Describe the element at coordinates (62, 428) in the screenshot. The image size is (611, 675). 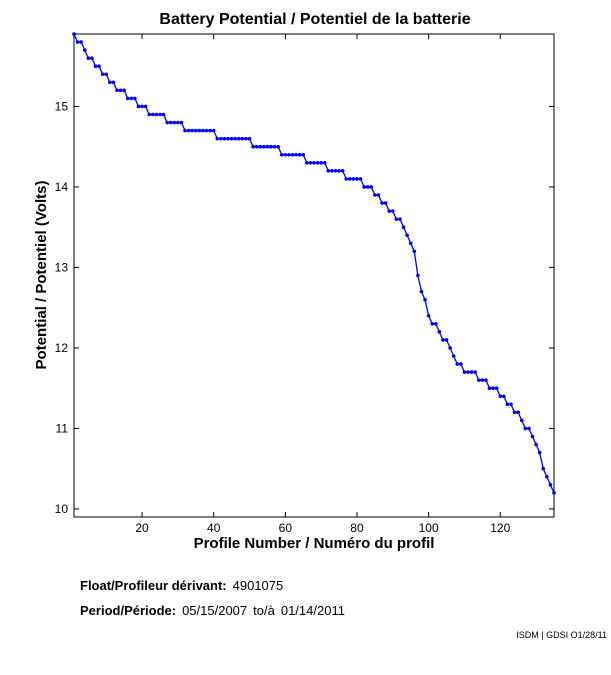
I see `y-tick-label: 11` at that location.